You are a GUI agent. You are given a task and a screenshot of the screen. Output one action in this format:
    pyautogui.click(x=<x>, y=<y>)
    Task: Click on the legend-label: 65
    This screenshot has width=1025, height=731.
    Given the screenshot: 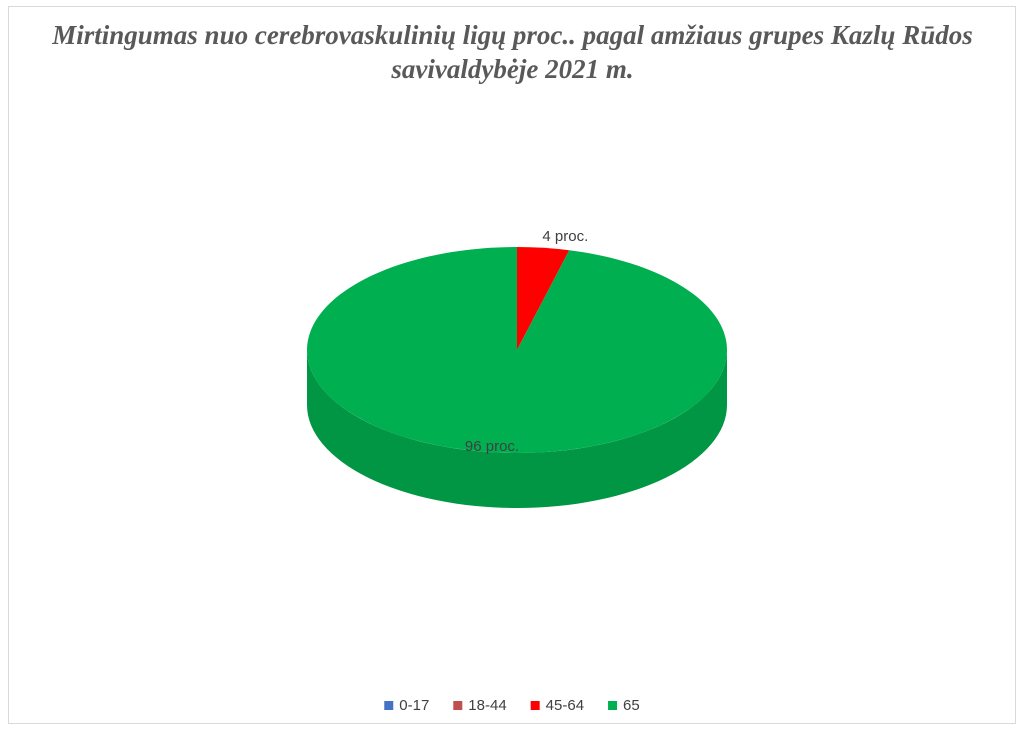 What is the action you would take?
    pyautogui.click(x=631, y=705)
    